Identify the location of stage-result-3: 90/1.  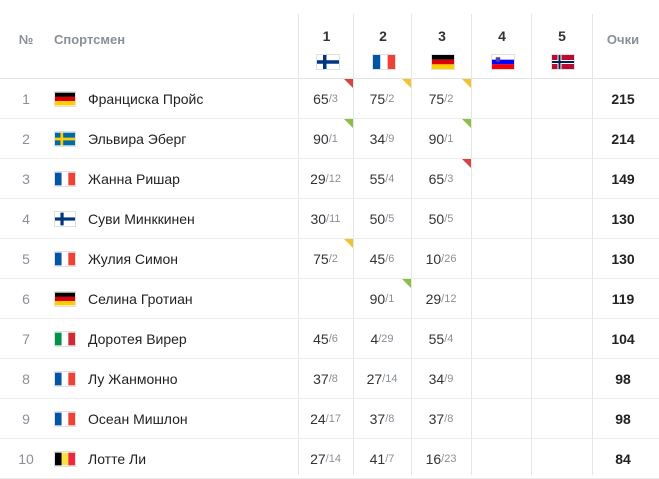
(441, 138).